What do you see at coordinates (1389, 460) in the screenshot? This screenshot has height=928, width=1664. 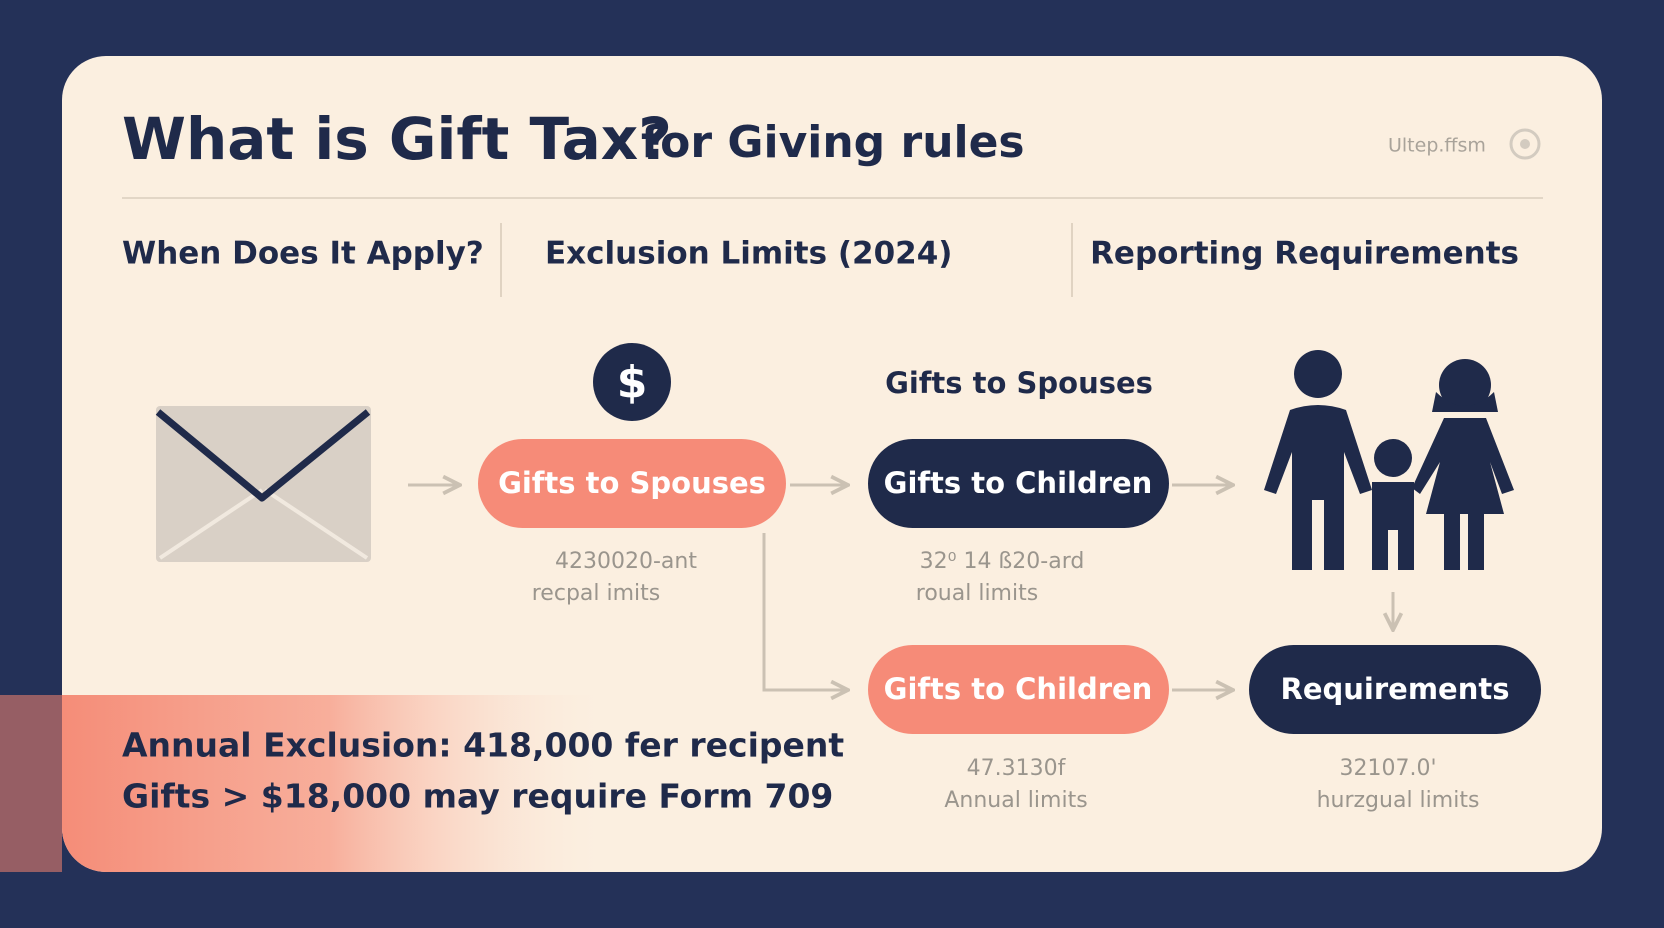 I see `family-icon` at bounding box center [1389, 460].